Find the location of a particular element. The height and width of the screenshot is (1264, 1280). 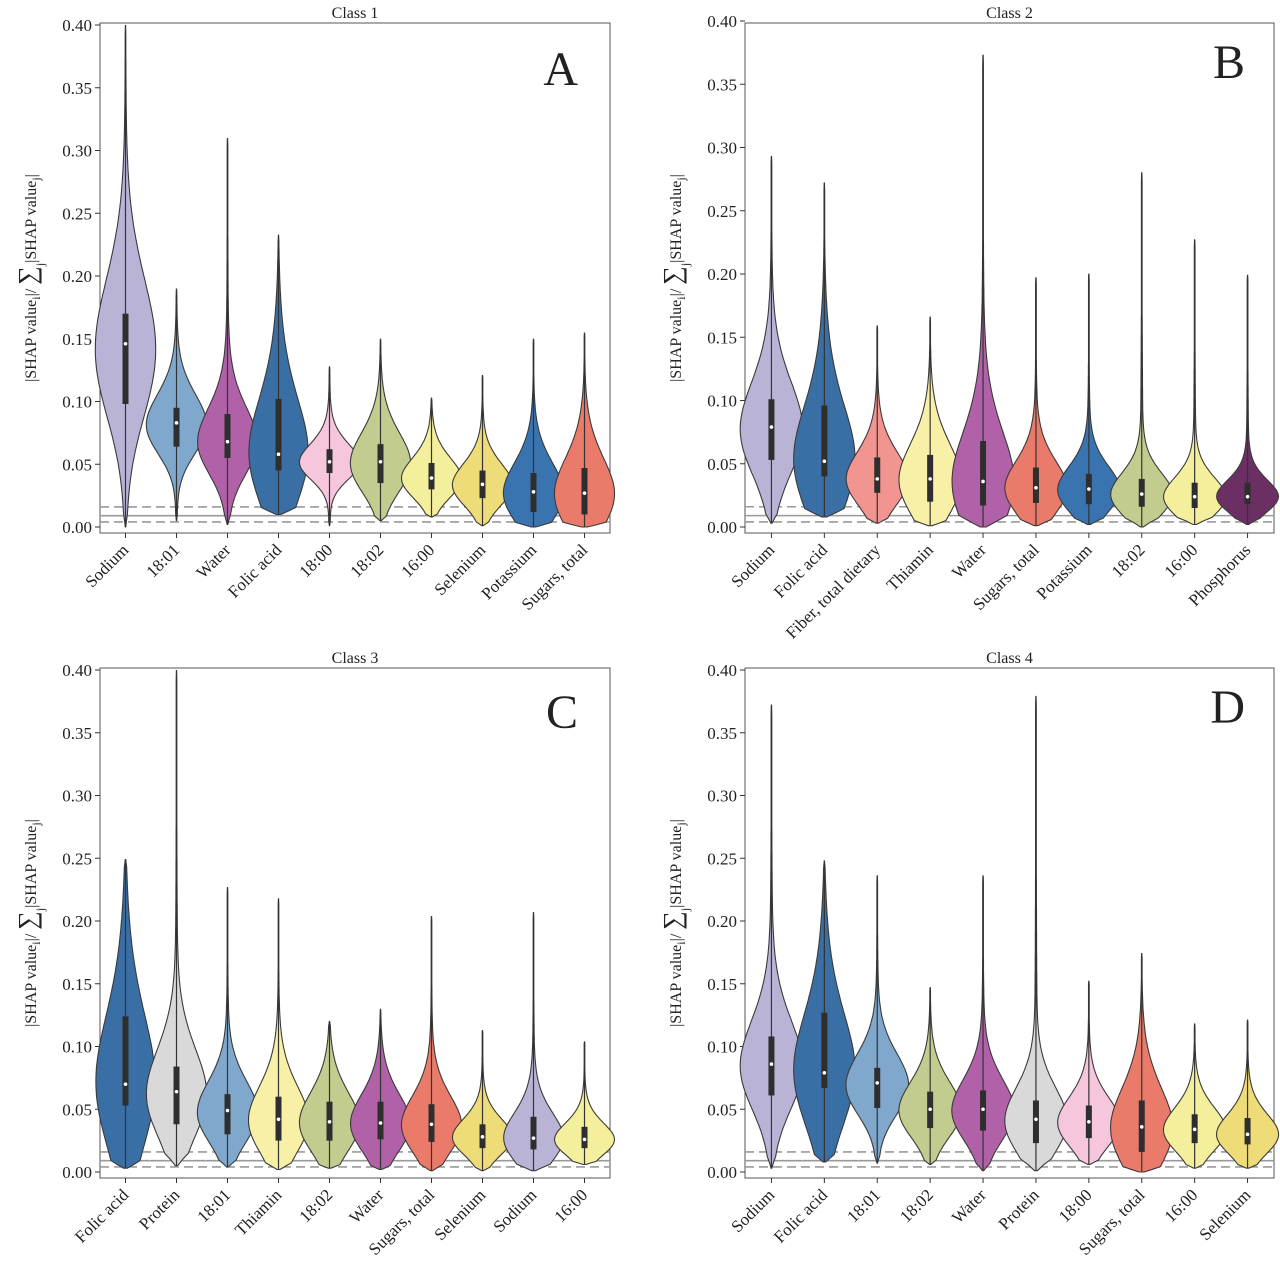

panel-letter: B is located at coordinates (1229, 62).